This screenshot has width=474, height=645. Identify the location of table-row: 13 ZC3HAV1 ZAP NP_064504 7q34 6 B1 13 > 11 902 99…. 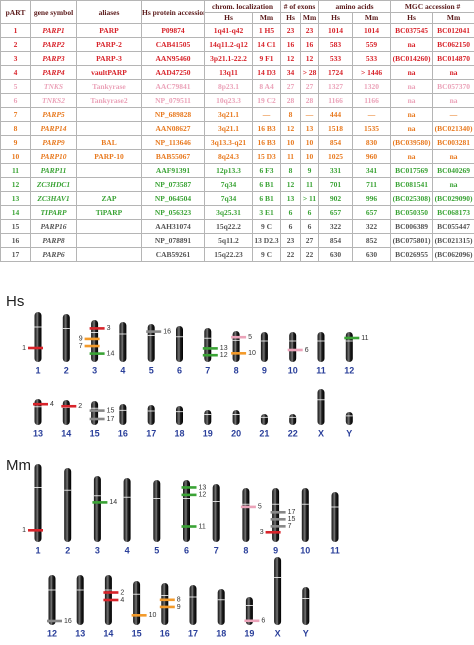
(237, 198).